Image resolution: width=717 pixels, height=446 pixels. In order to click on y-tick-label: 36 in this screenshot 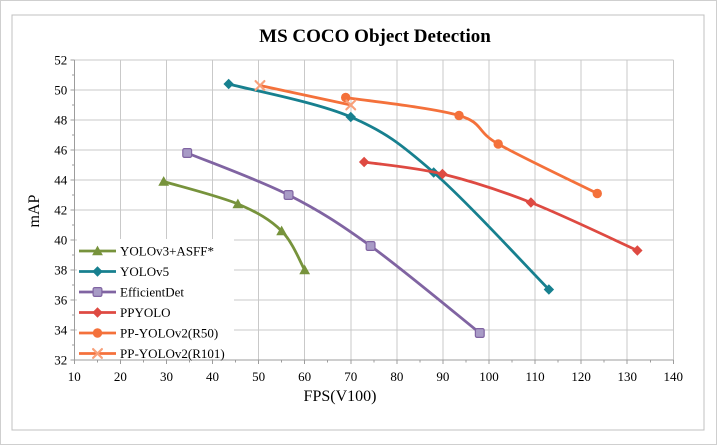, I will do `click(61, 300)`.